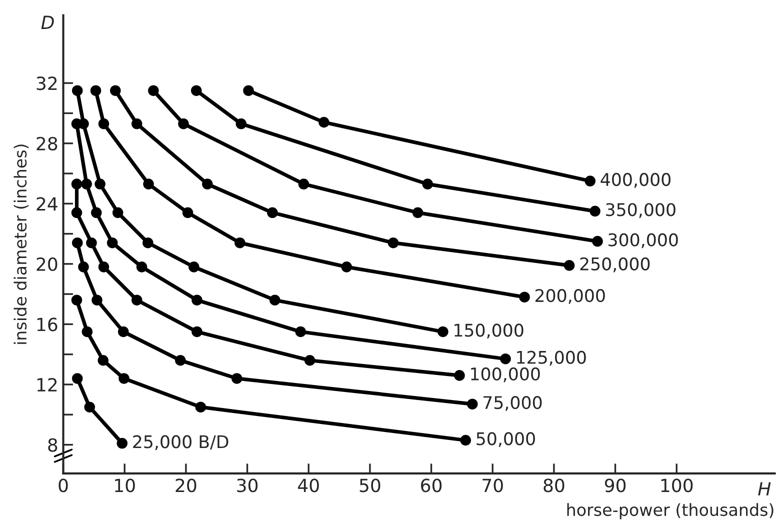 The height and width of the screenshot is (526, 781). I want to click on y-tick-label: 8, so click(53, 445).